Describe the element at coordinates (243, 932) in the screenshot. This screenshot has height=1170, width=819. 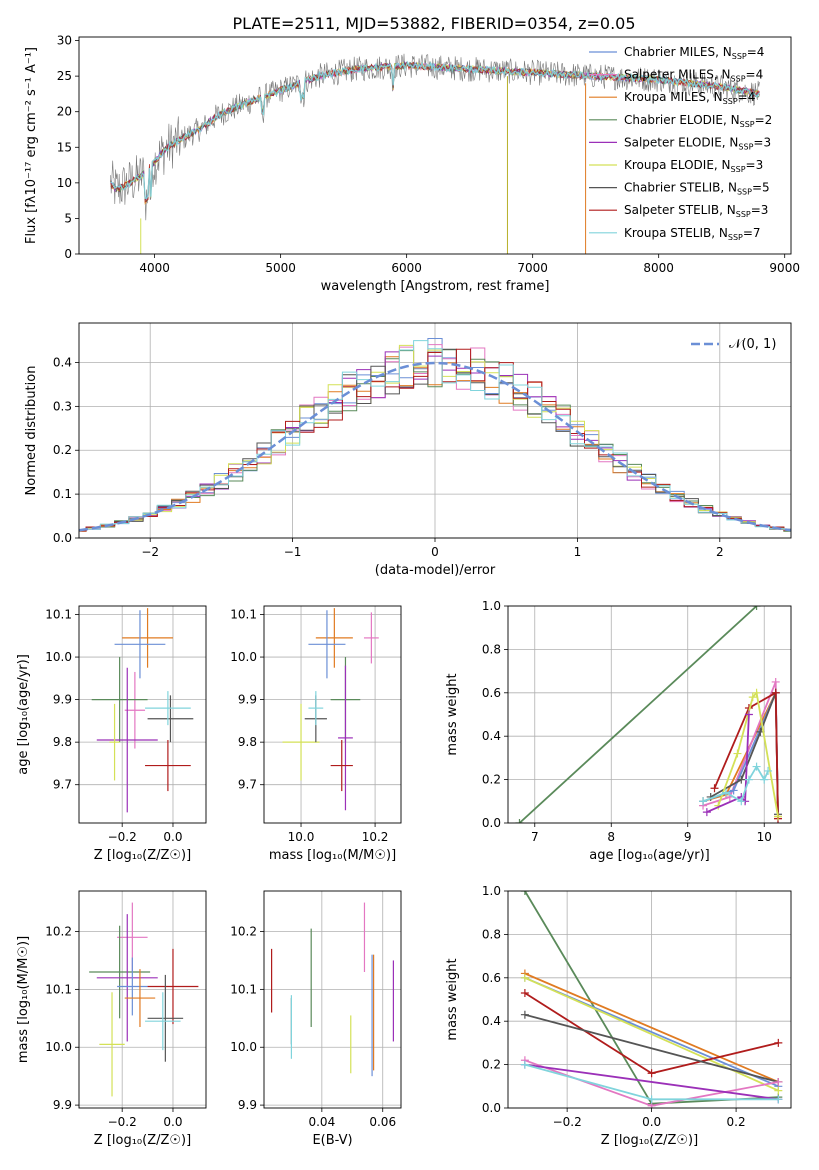
I see `y-tick-label: 10.2` at that location.